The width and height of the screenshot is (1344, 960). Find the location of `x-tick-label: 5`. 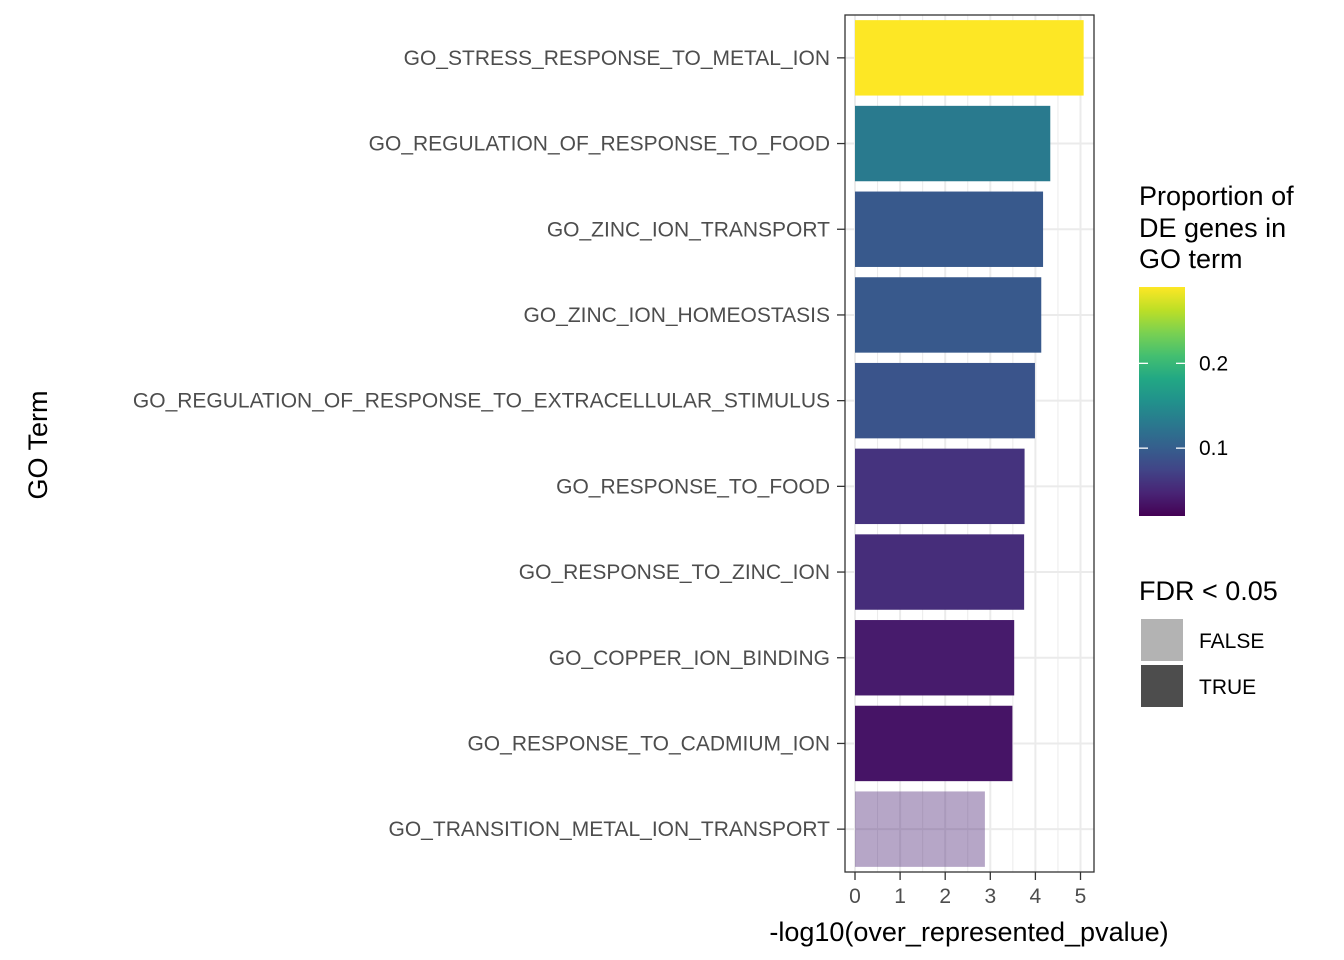

x-tick-label: 5 is located at coordinates (1081, 896).